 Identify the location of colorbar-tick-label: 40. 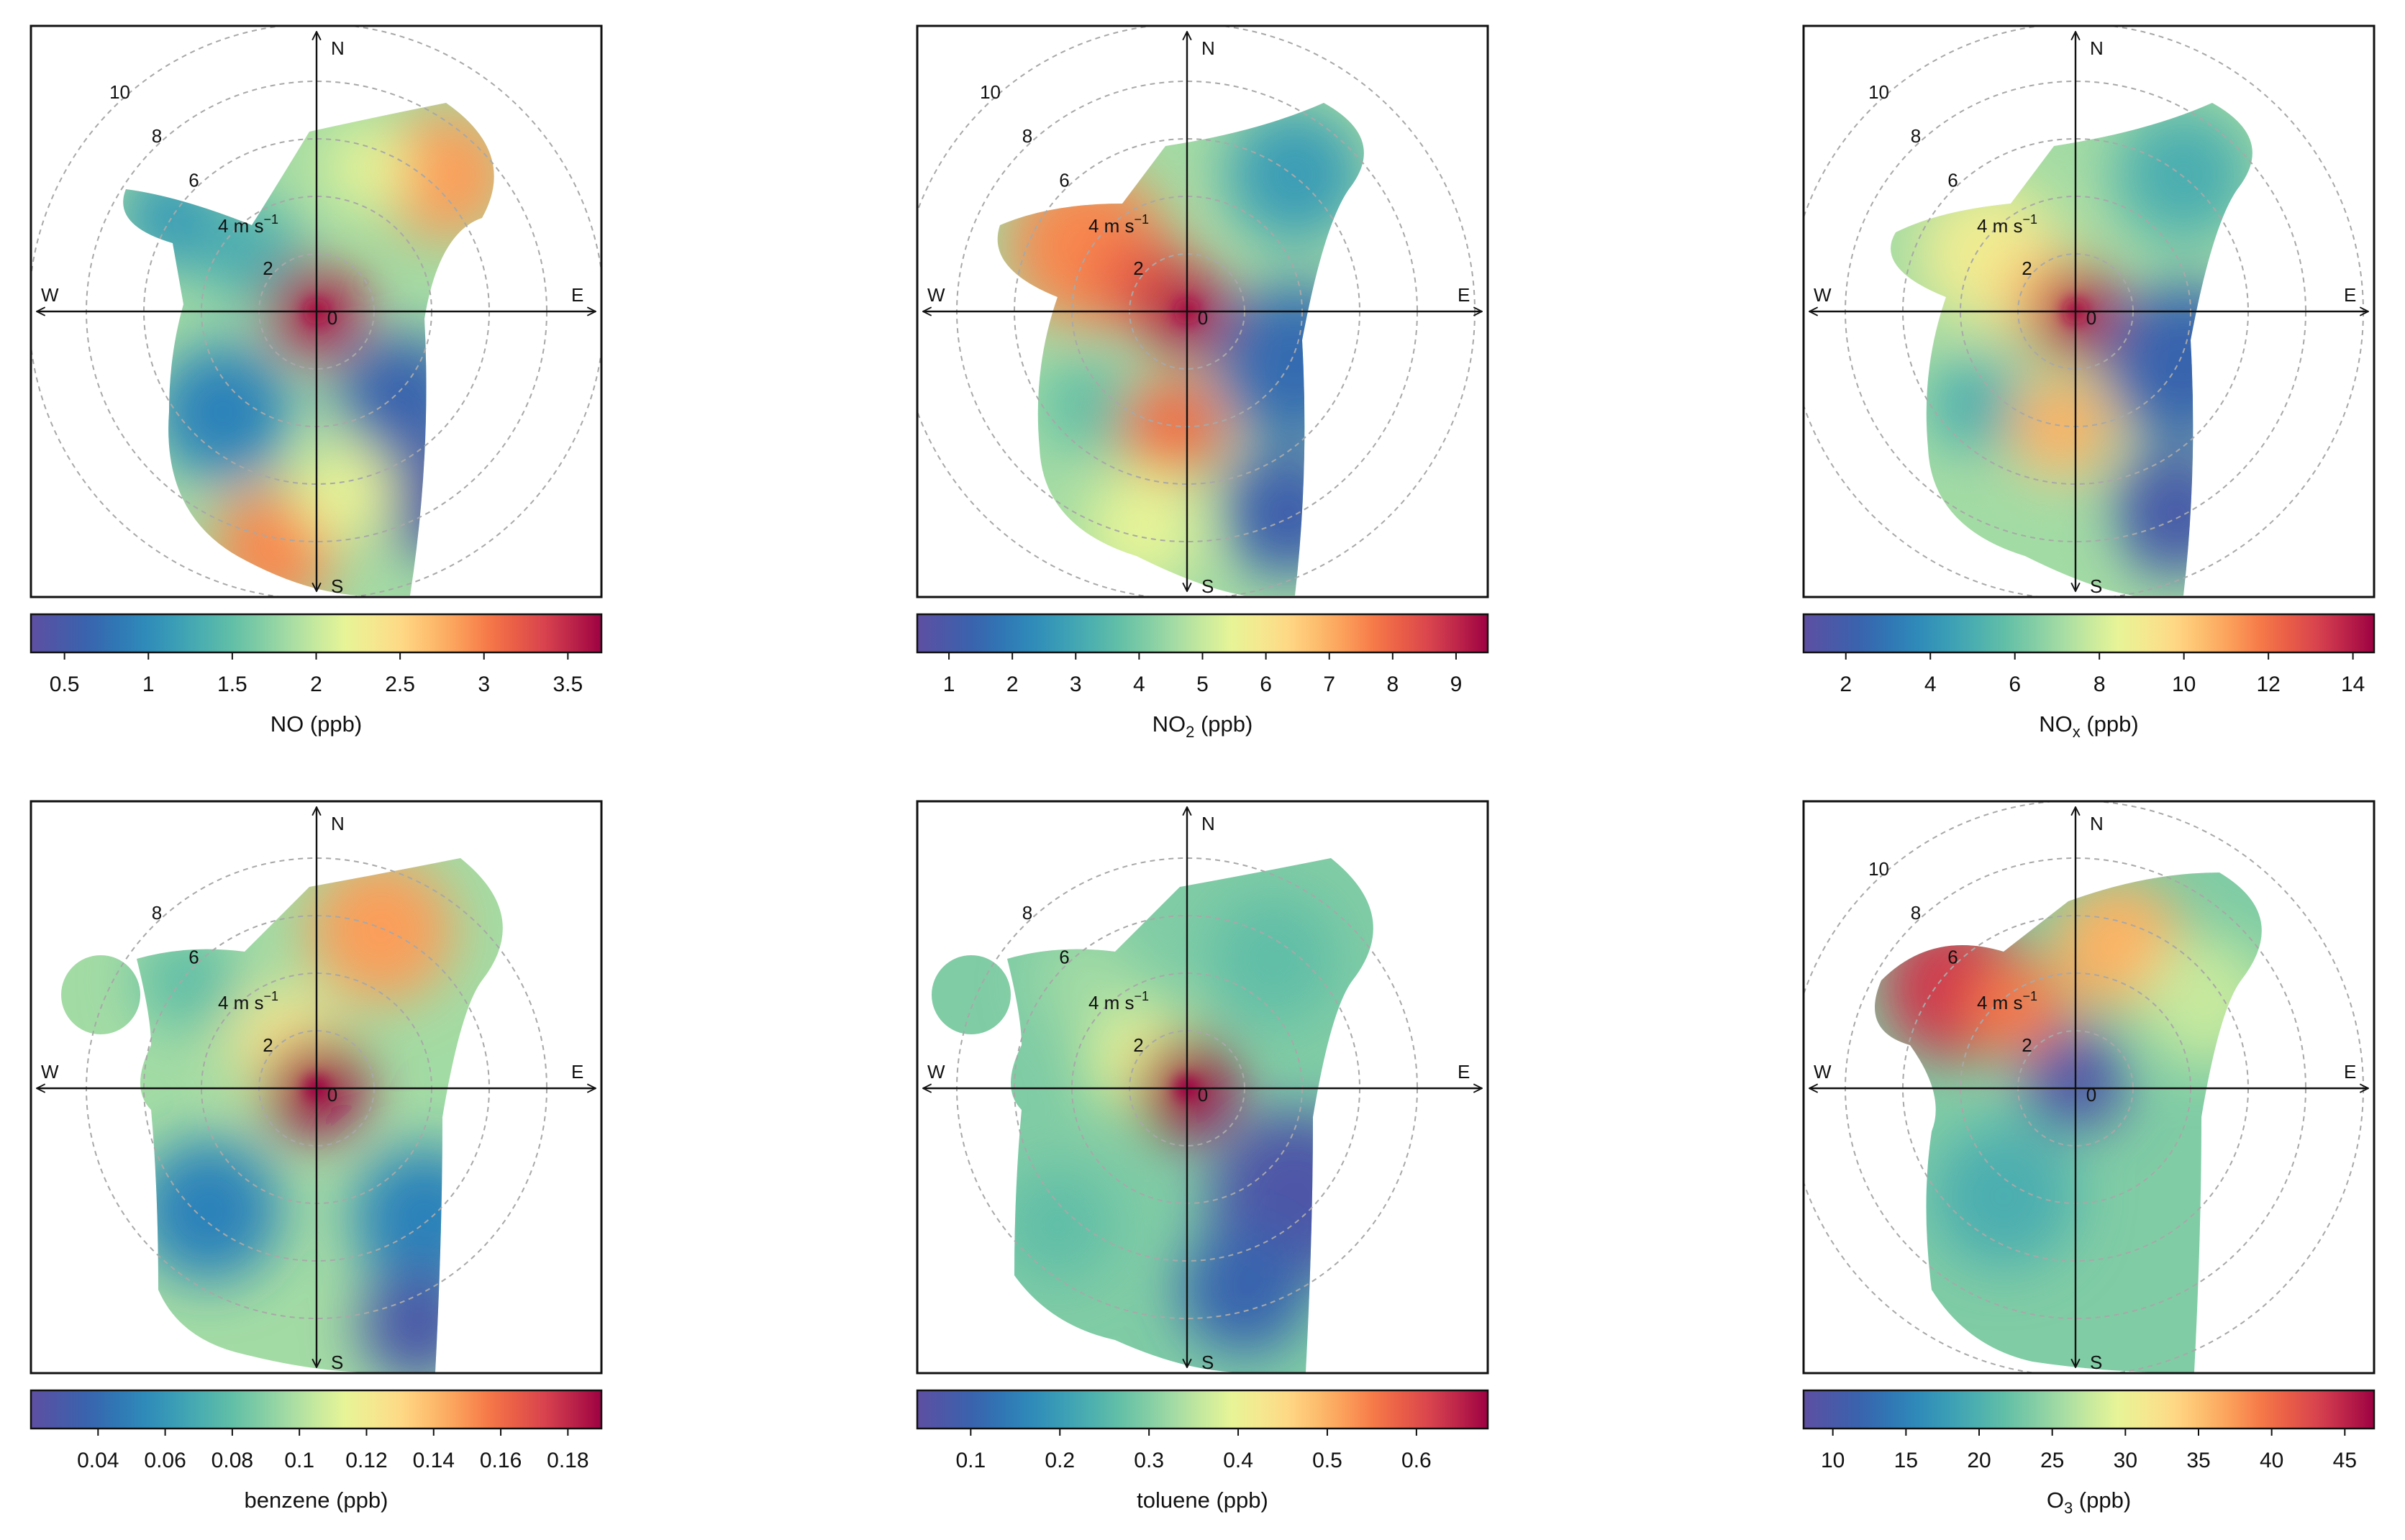
(2271, 1461).